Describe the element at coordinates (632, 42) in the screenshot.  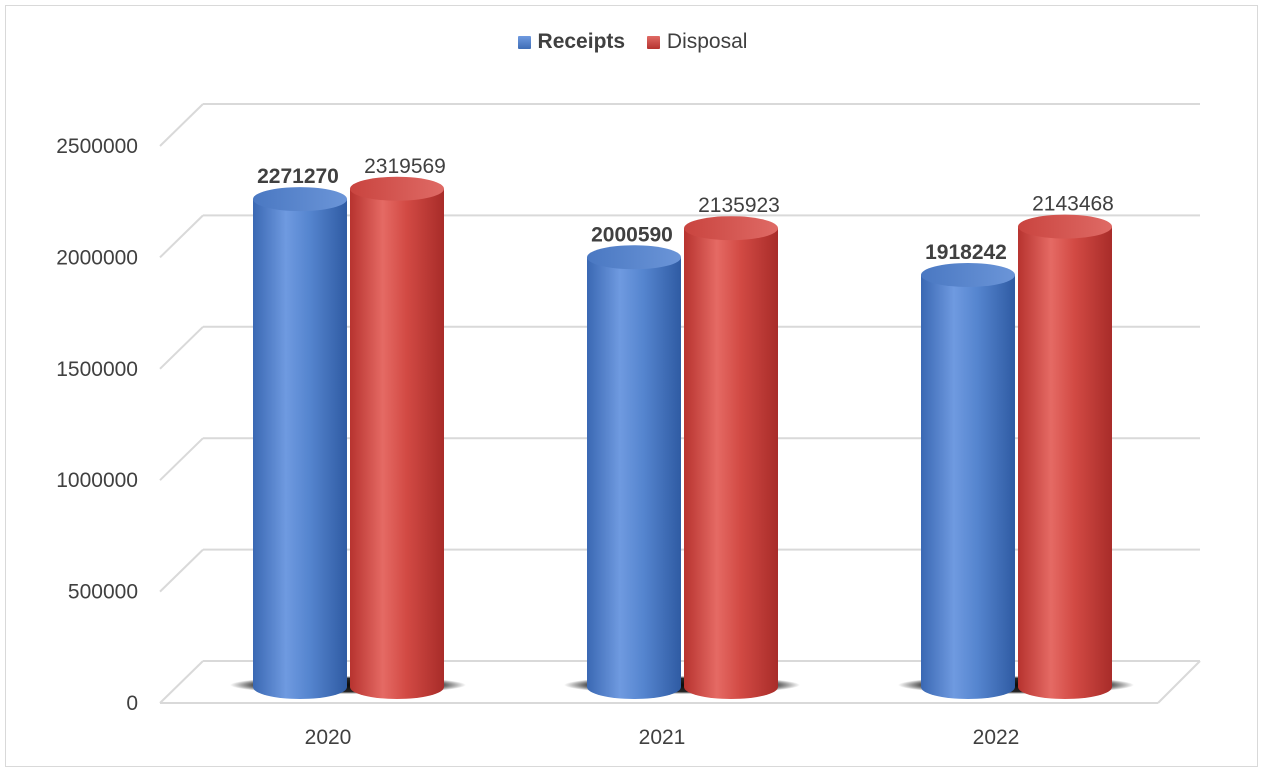
I see `legend: Receipts Disposal` at that location.